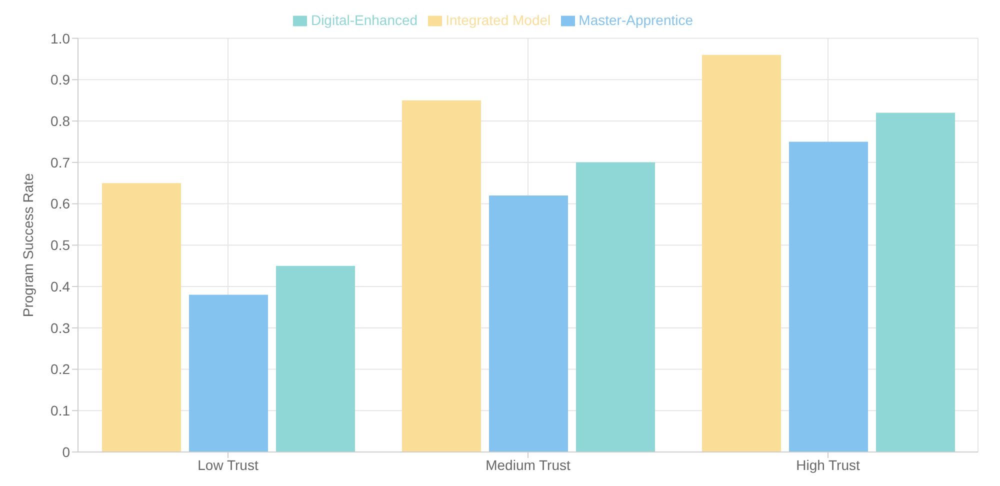  What do you see at coordinates (60, 121) in the screenshot?
I see `y-tick-label: 0.8` at bounding box center [60, 121].